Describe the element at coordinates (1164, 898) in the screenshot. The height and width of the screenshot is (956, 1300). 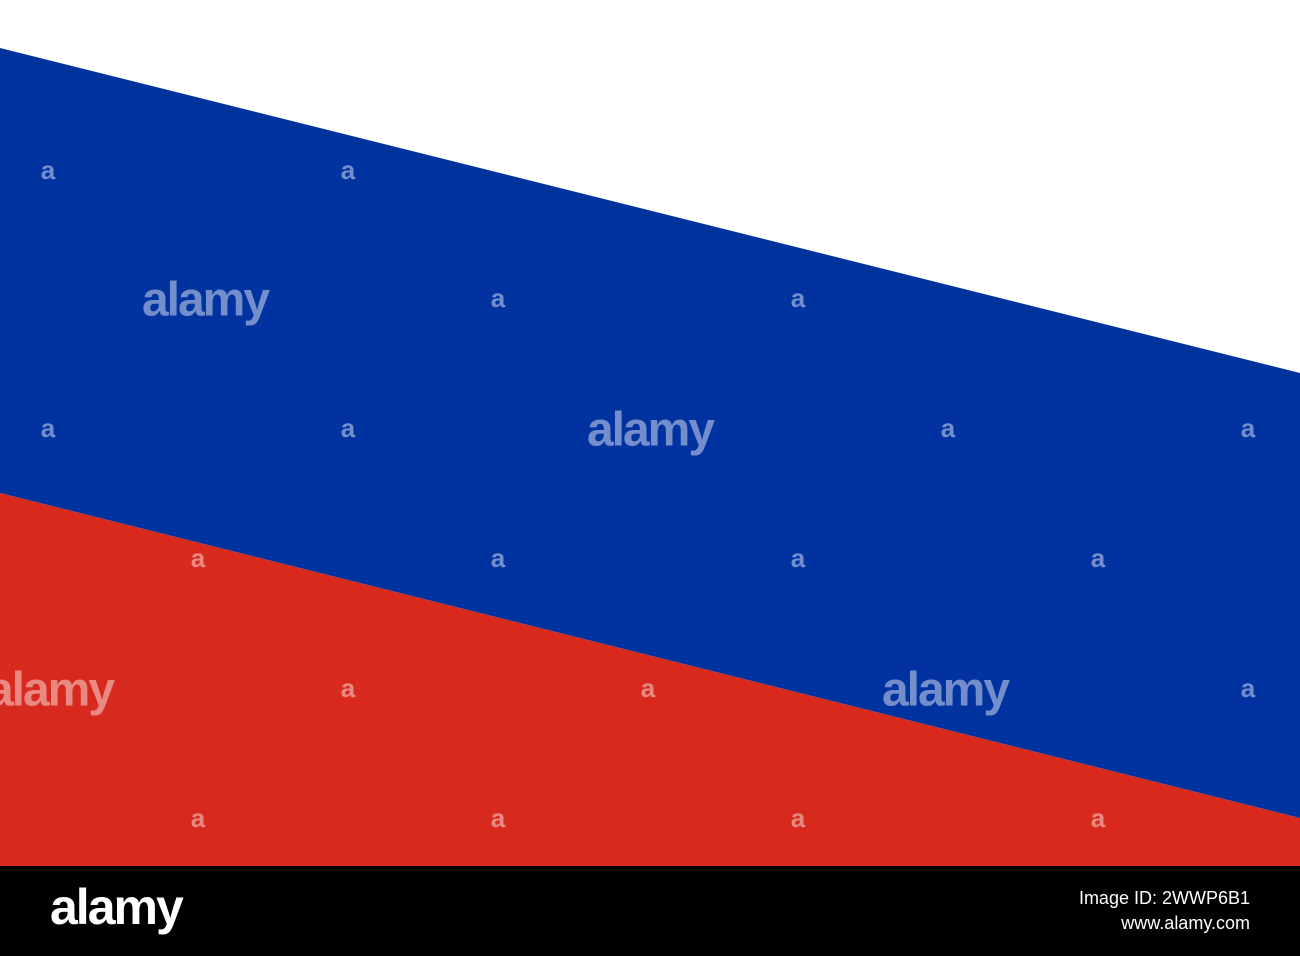
I see `image-id: Image ID: 2WWP6B1` at that location.